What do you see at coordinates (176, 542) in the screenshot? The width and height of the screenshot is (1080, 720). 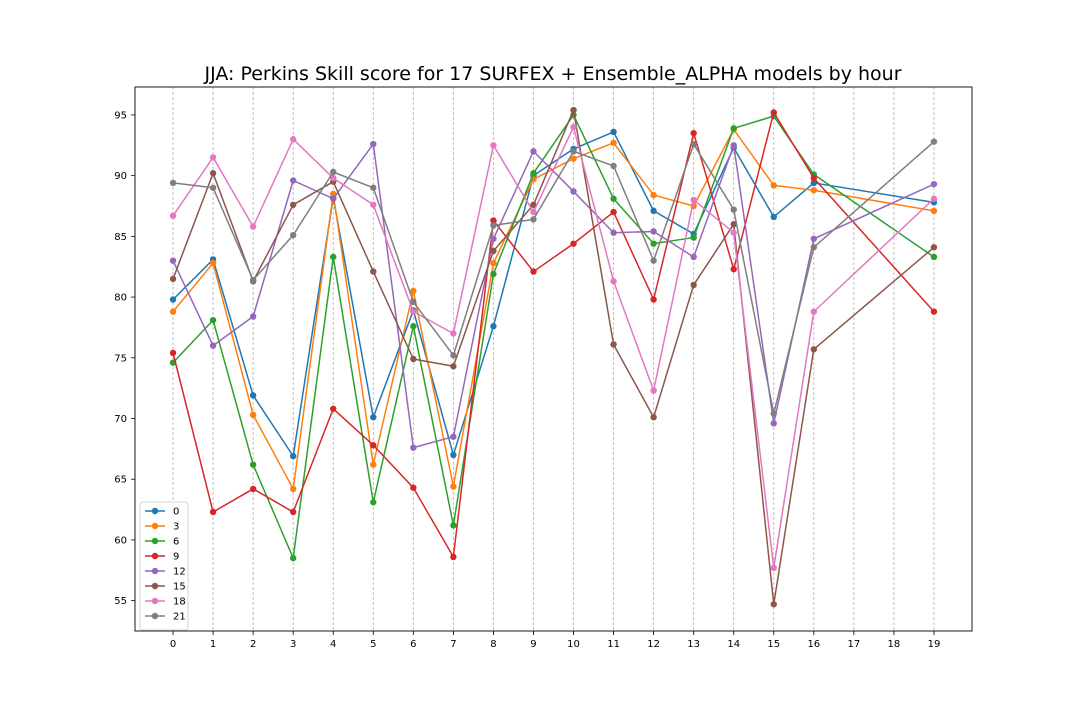 I see `legend-label: 6` at bounding box center [176, 542].